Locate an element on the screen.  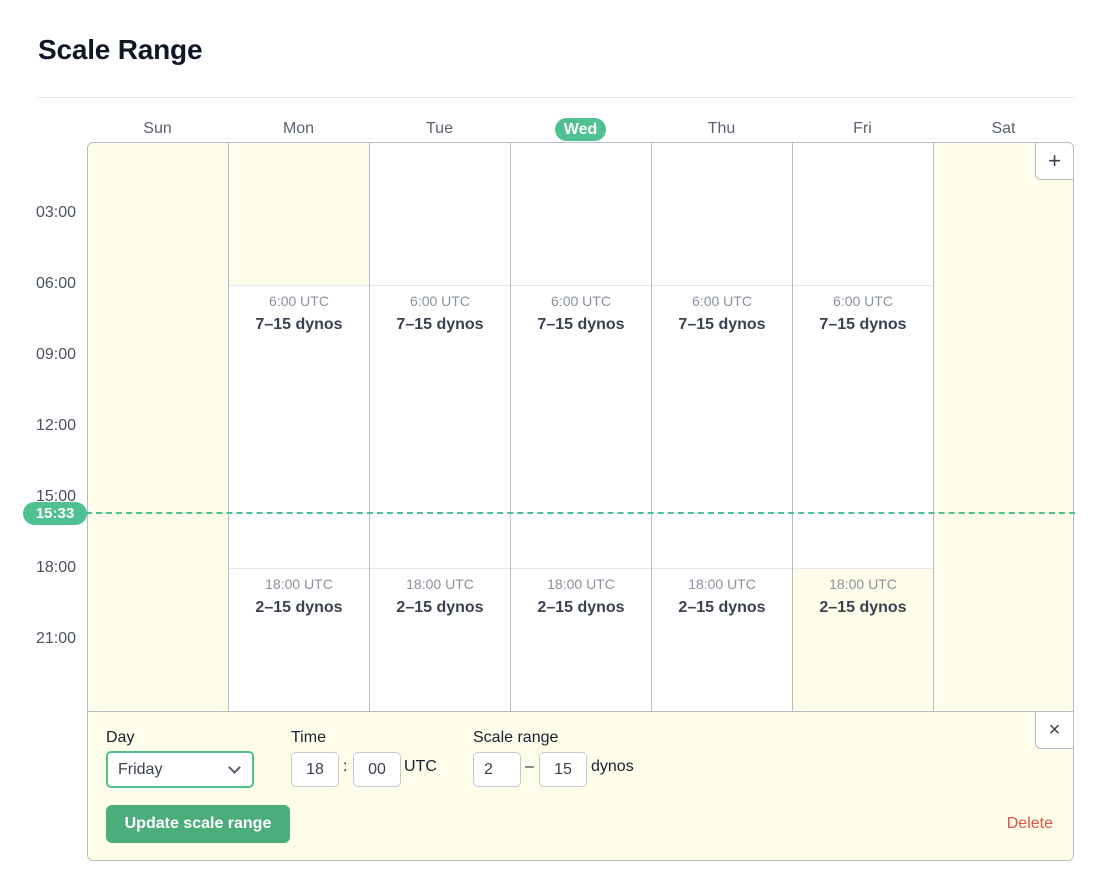
current-time-line is located at coordinates (580, 513).